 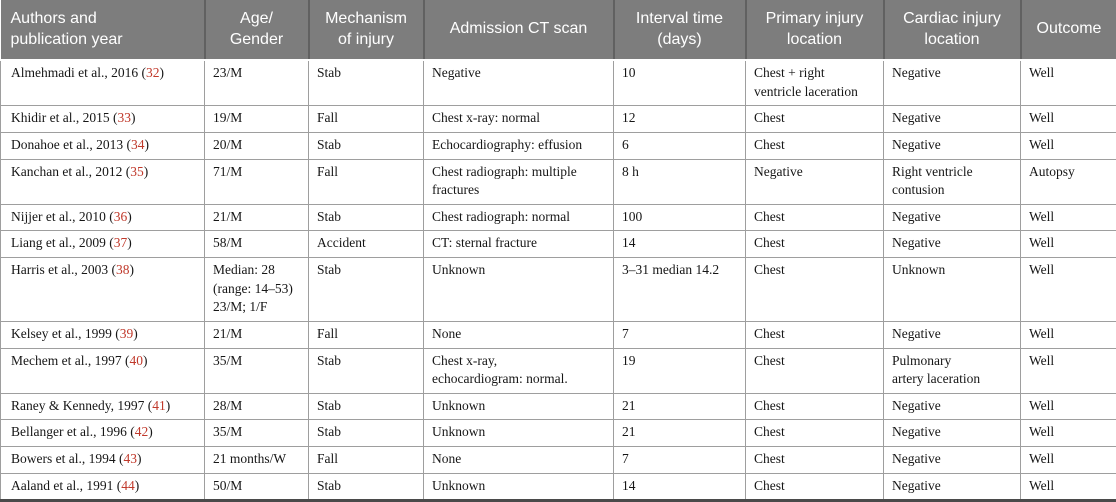 What do you see at coordinates (952, 30) in the screenshot?
I see `column-header-cardiac-injury: Cardiac injury location` at bounding box center [952, 30].